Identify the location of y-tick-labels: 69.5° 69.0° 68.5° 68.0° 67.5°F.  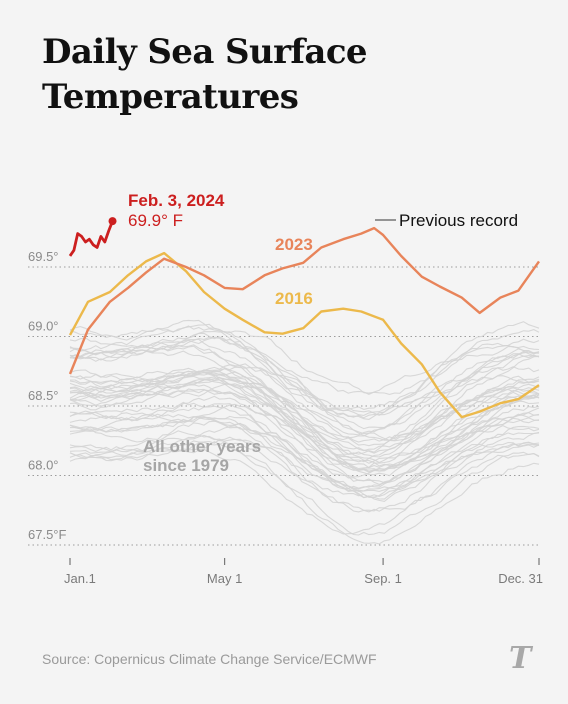
(47, 395).